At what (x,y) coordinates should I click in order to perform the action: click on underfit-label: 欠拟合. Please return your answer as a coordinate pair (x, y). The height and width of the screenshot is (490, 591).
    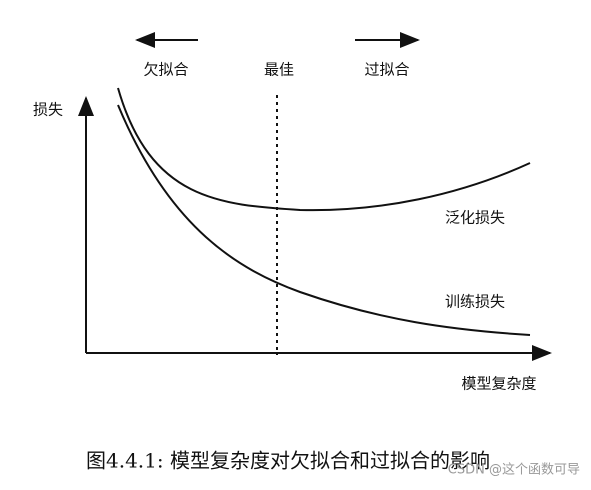
    Looking at the image, I should click on (165, 70).